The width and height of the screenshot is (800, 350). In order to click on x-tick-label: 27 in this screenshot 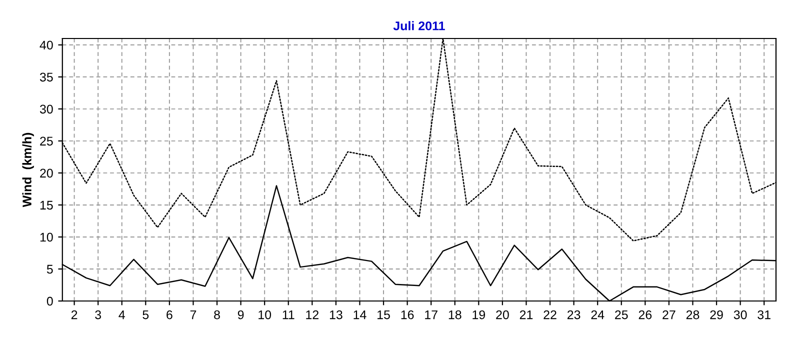, I will do `click(669, 315)`.